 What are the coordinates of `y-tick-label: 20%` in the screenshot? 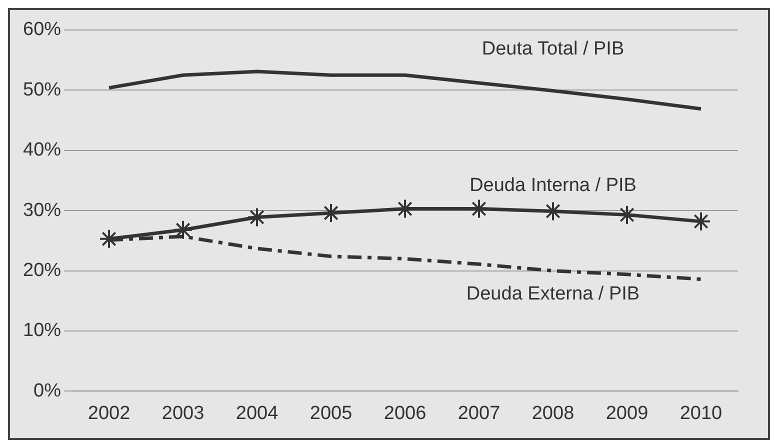 It's located at (42, 271).